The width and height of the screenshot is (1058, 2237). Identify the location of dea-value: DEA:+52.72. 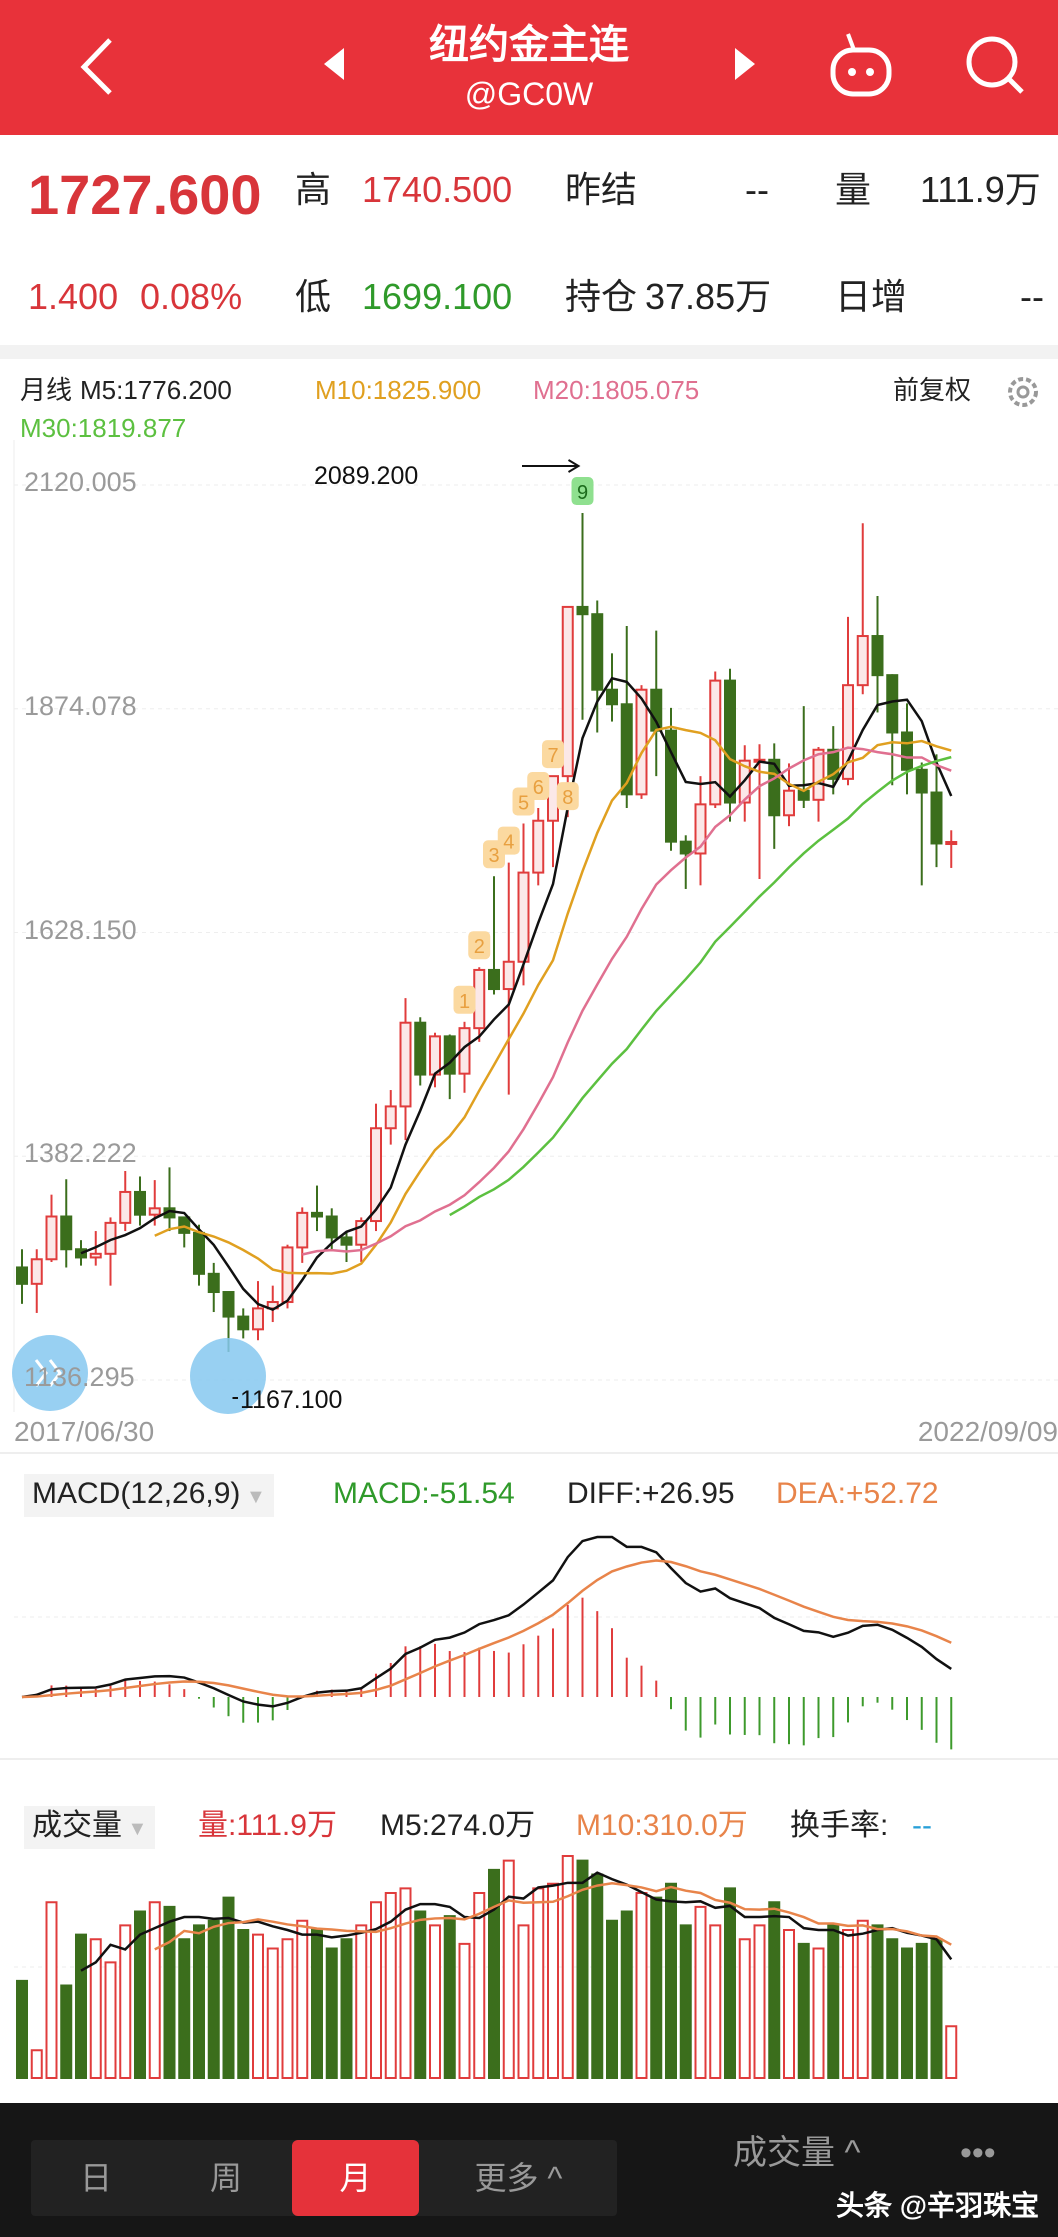
(857, 1493).